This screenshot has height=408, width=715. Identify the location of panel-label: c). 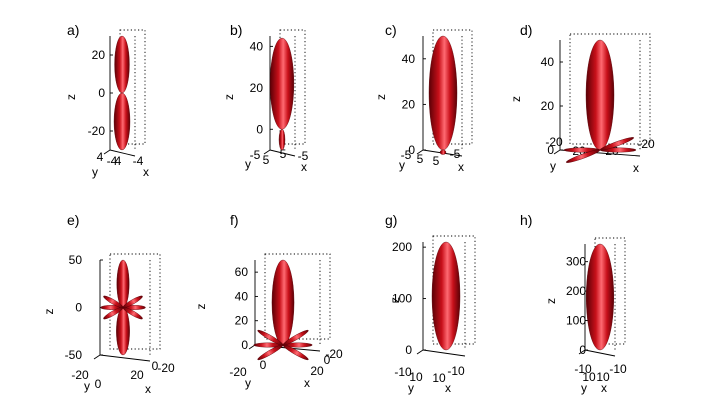
(391, 30).